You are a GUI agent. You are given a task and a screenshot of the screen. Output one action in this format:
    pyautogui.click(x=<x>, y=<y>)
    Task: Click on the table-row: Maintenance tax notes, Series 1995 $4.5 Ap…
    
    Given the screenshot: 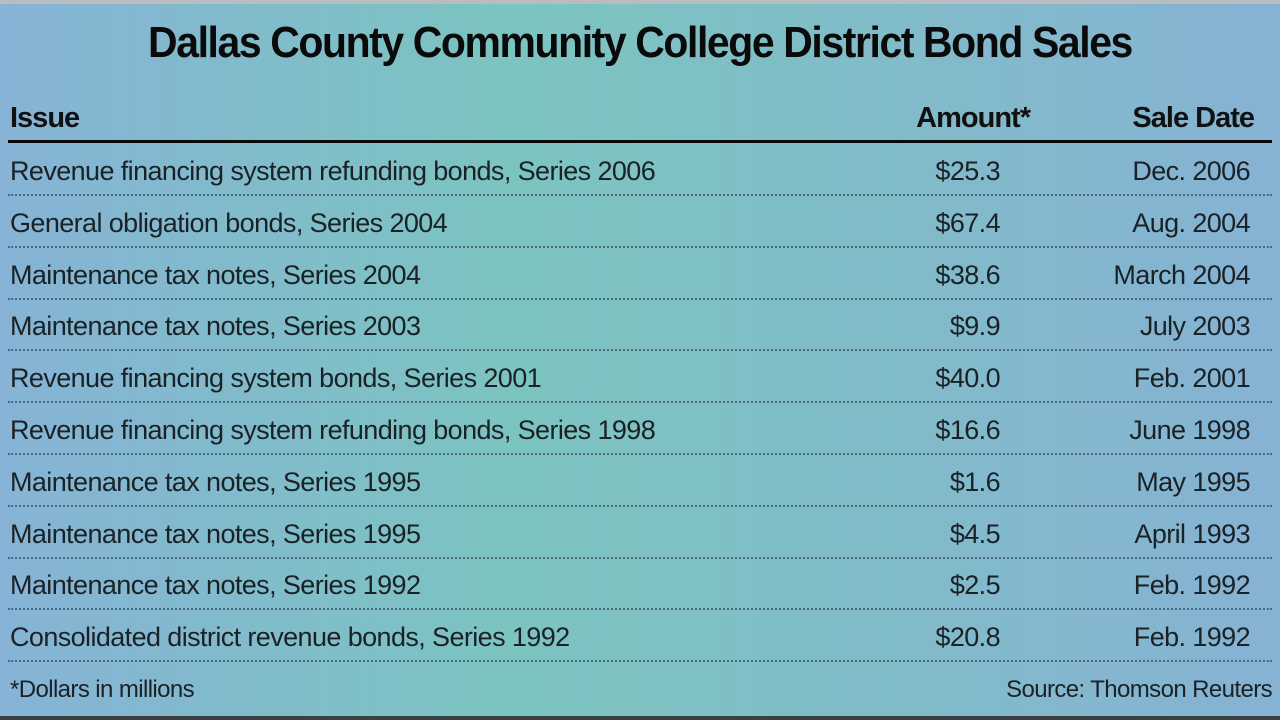 What is the action you would take?
    pyautogui.click(x=640, y=533)
    